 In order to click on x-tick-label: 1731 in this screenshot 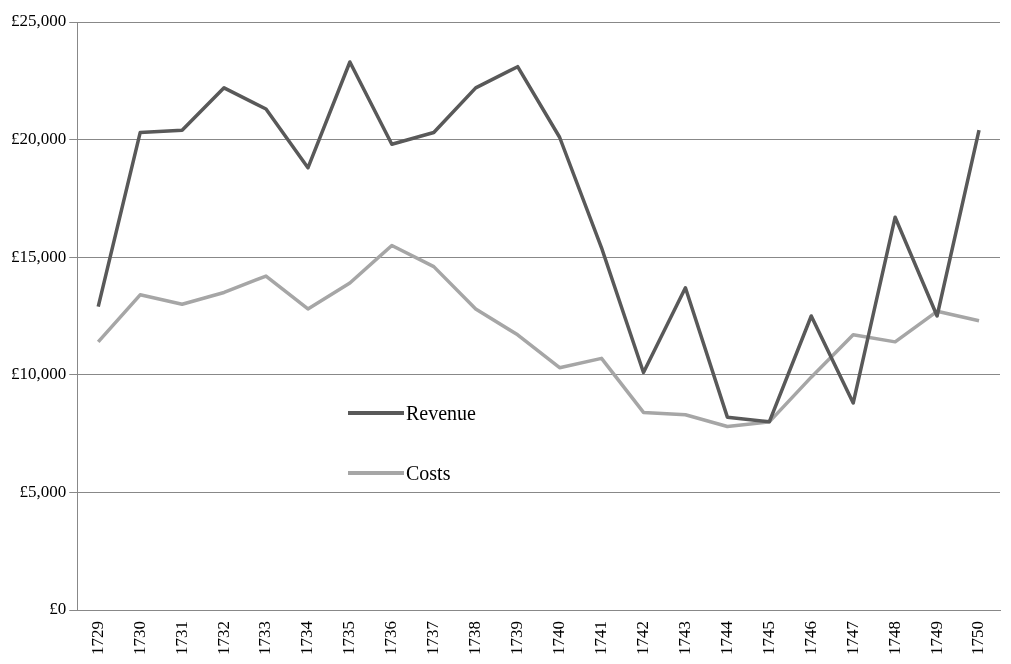, I will do `click(181, 638)`.